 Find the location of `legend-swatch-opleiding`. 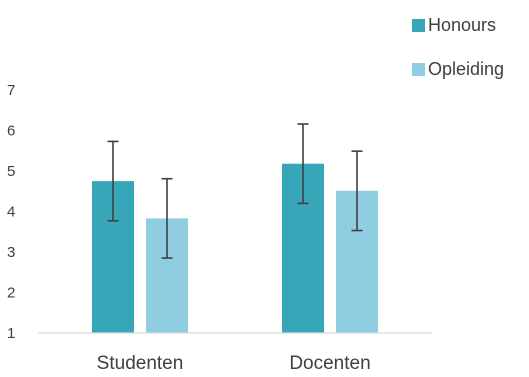

legend-swatch-opleiding is located at coordinates (418, 69).